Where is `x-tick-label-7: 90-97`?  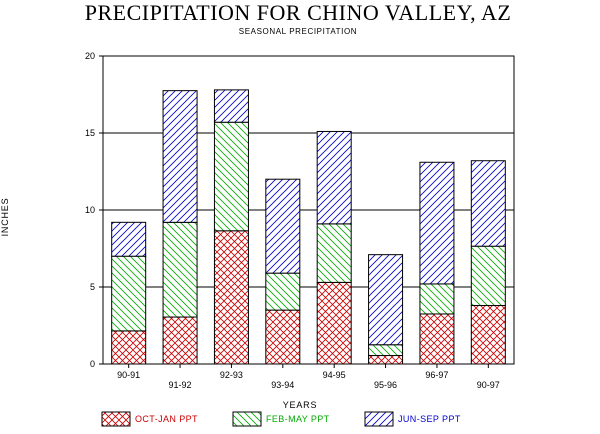
x-tick-label-7: 90-97 is located at coordinates (488, 385).